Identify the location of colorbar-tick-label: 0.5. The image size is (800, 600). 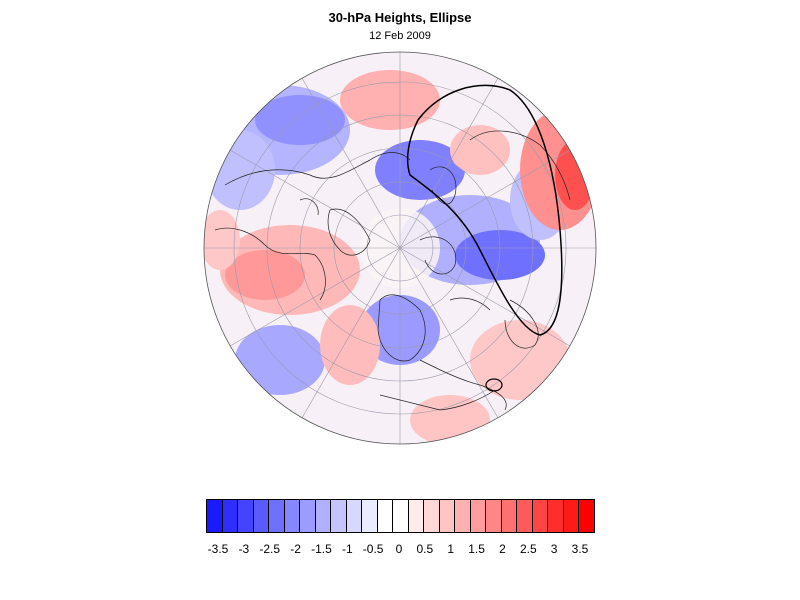
(425, 549).